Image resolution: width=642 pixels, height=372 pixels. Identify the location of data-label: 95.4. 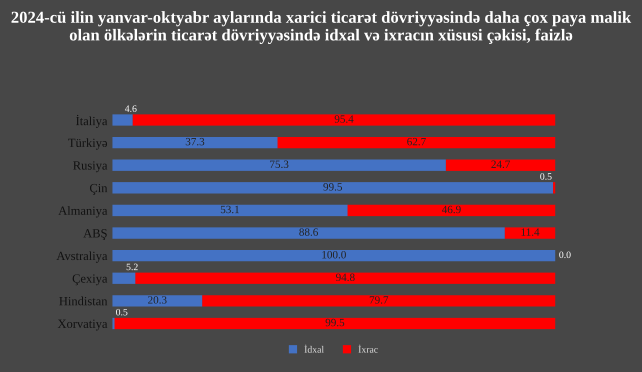
(344, 119).